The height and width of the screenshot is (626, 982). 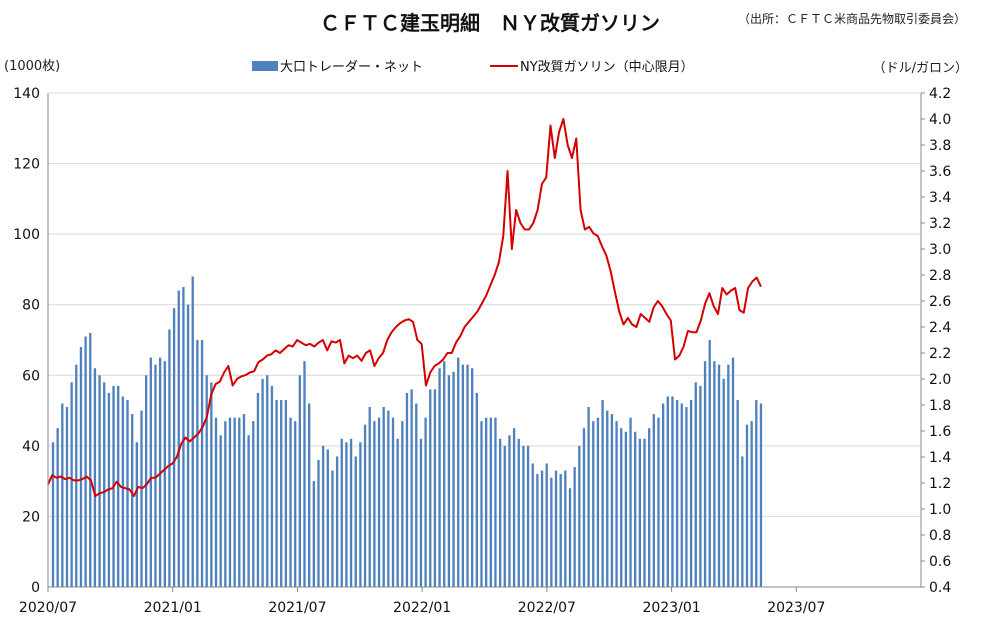 I want to click on left-tick-label: 140, so click(x=26, y=94).